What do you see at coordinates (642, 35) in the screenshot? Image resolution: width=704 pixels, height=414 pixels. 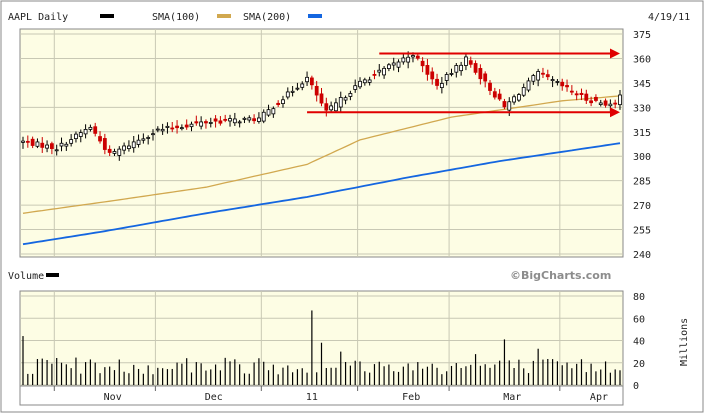 I see `price-tick-label: 375` at bounding box center [642, 35].